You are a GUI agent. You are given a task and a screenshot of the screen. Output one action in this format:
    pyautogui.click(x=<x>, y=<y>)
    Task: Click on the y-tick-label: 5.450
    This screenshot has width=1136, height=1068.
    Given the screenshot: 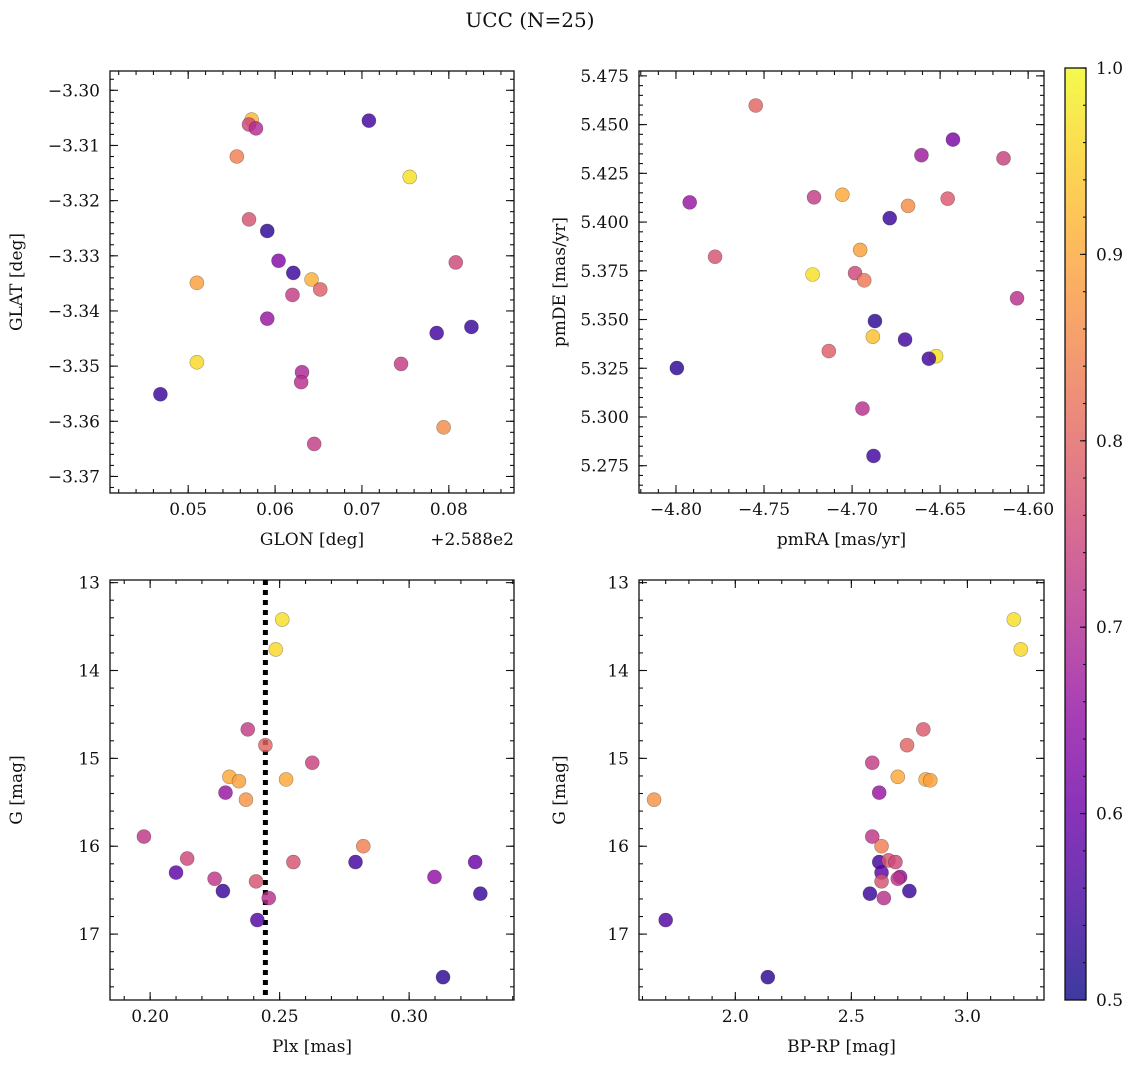 What is the action you would take?
    pyautogui.click(x=604, y=126)
    